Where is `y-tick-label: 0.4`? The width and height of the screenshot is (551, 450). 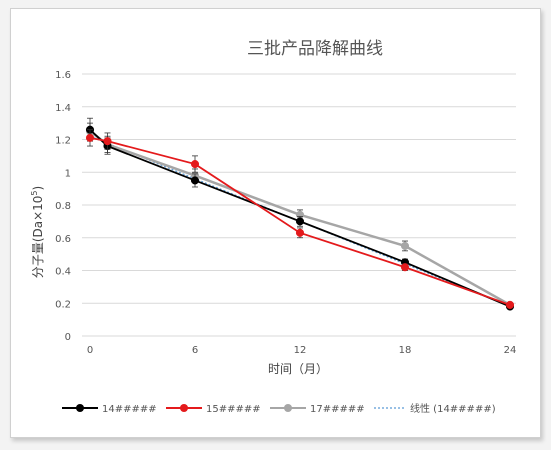 y-tick-label: 0.4 is located at coordinates (63, 272).